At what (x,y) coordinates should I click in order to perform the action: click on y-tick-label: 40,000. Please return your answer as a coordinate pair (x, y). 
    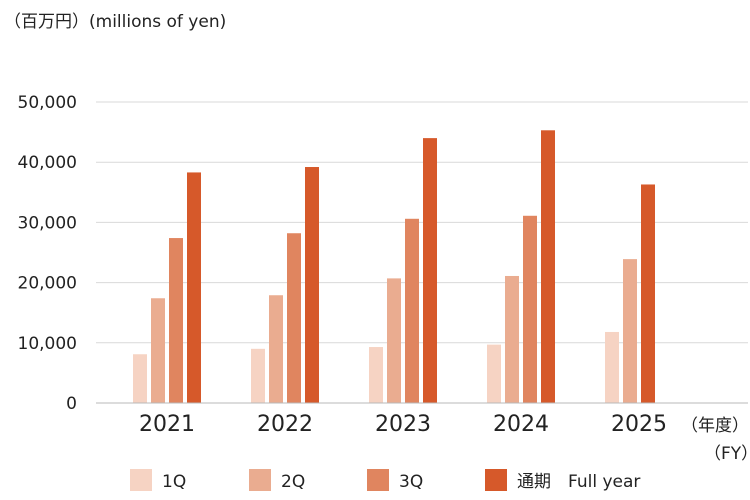
    Looking at the image, I should click on (47, 163).